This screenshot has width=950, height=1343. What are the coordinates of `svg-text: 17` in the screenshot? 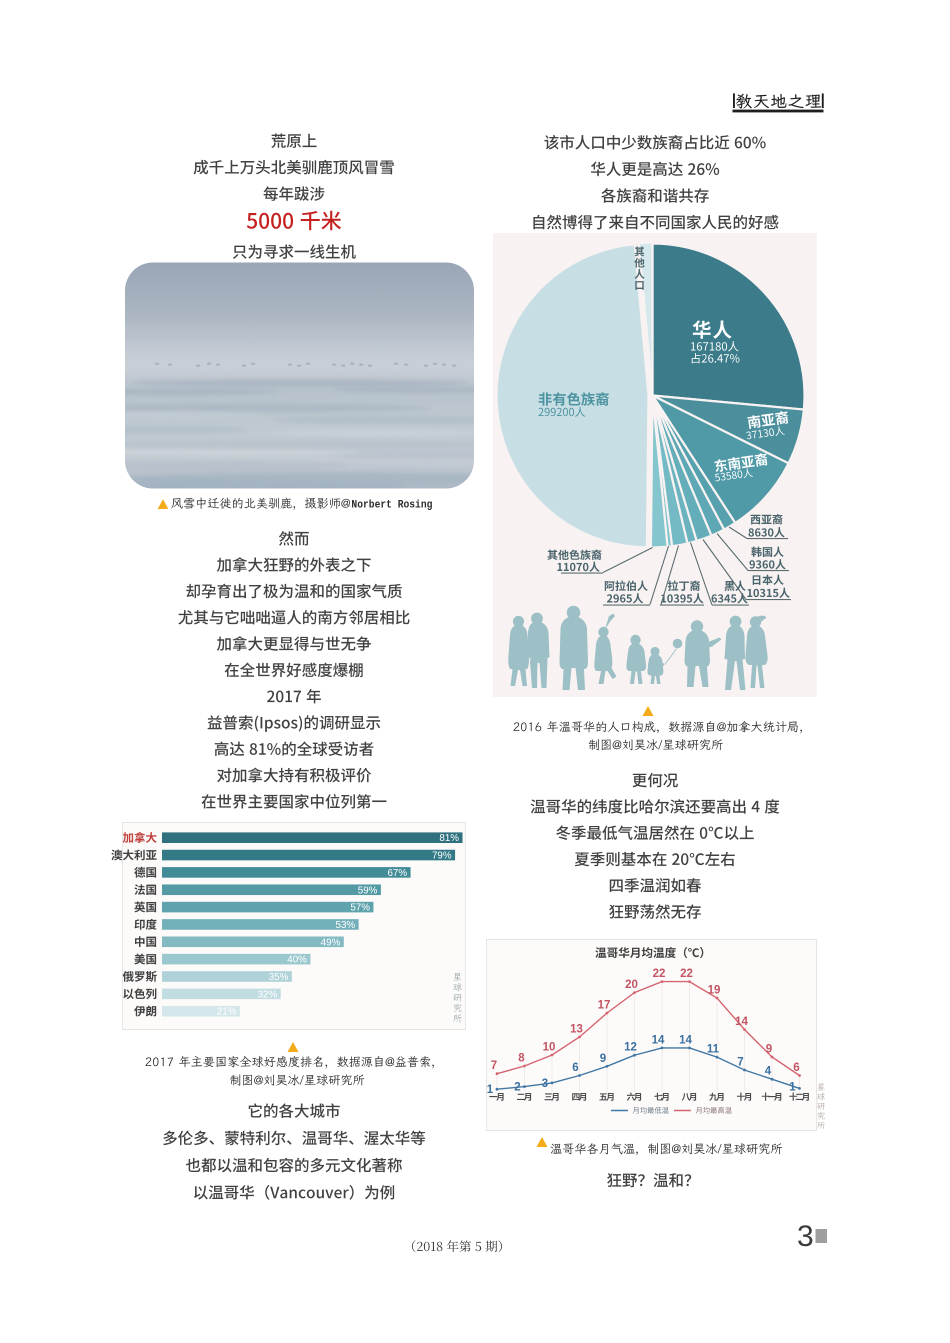 It's located at (604, 1006).